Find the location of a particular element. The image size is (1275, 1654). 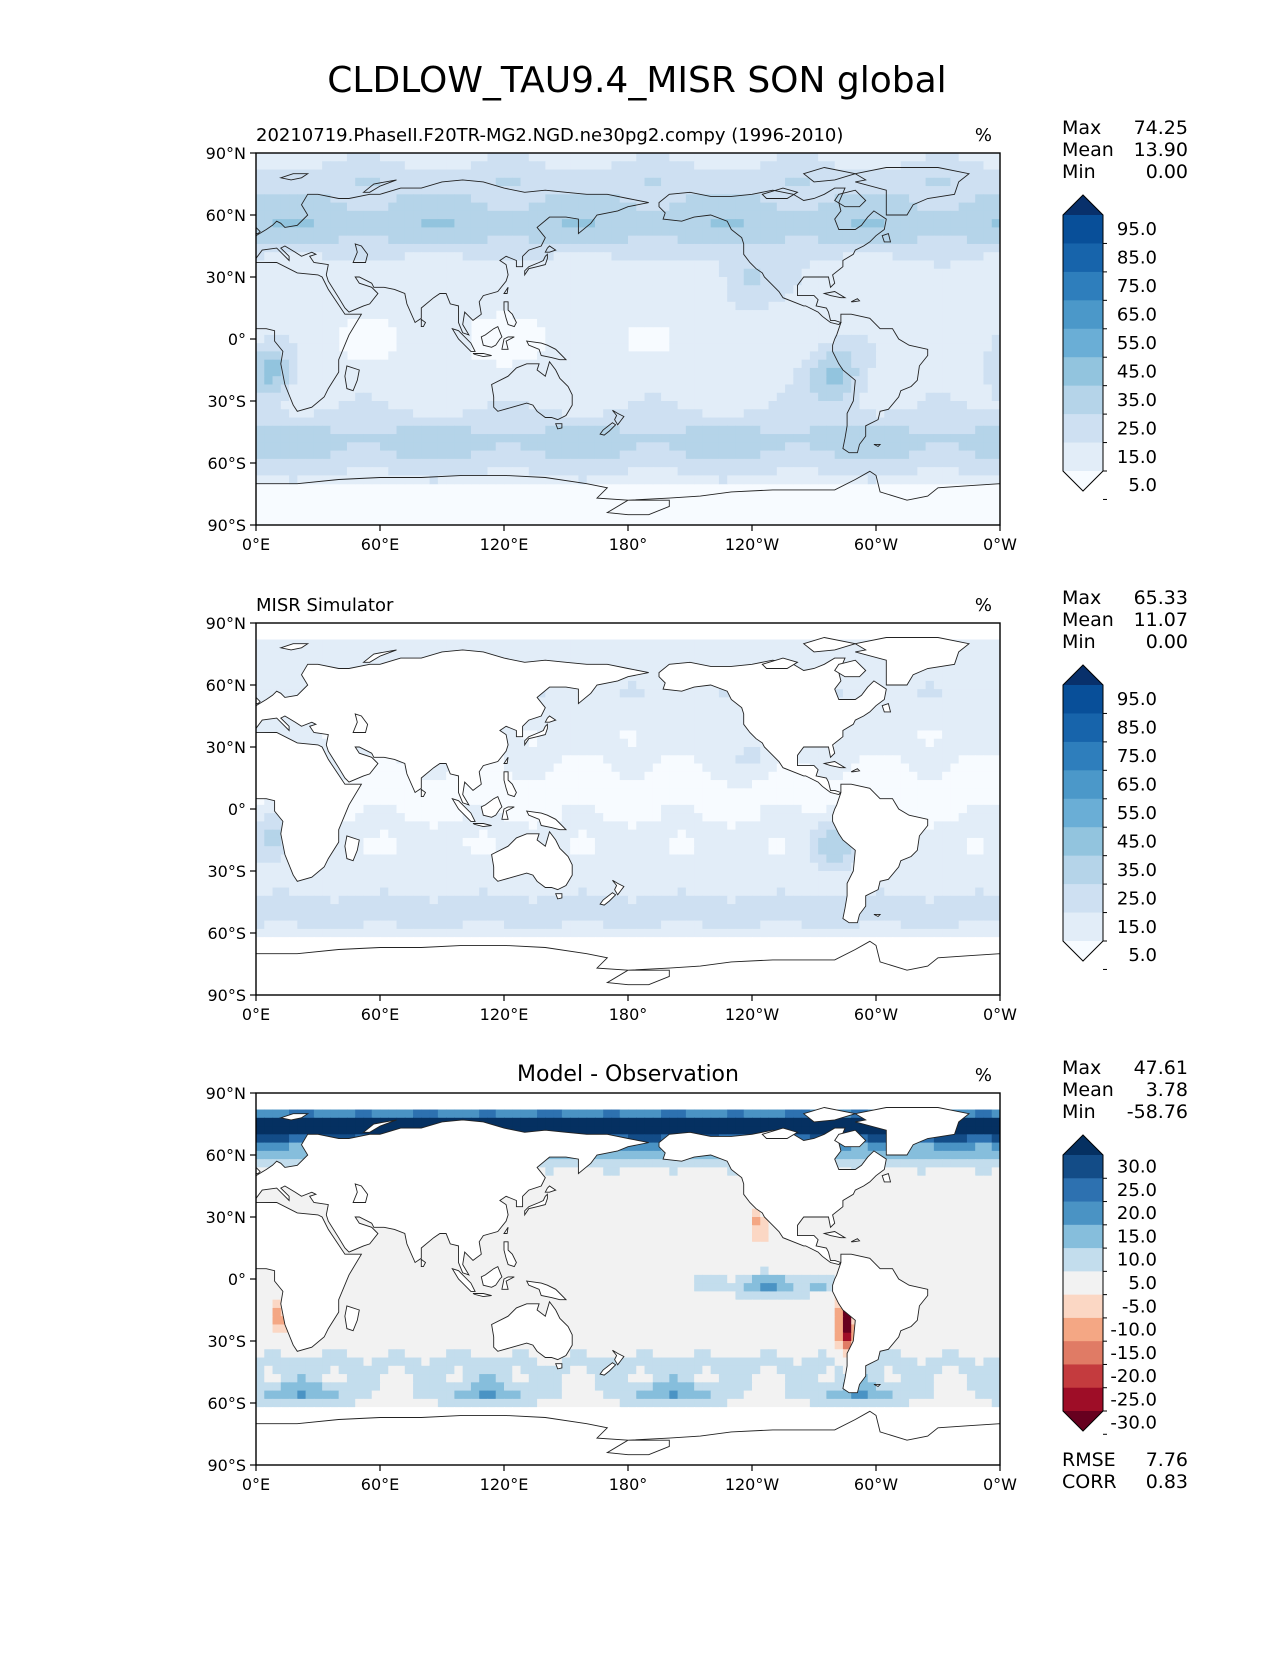

stat-value: 47.61 is located at coordinates (1161, 1068).